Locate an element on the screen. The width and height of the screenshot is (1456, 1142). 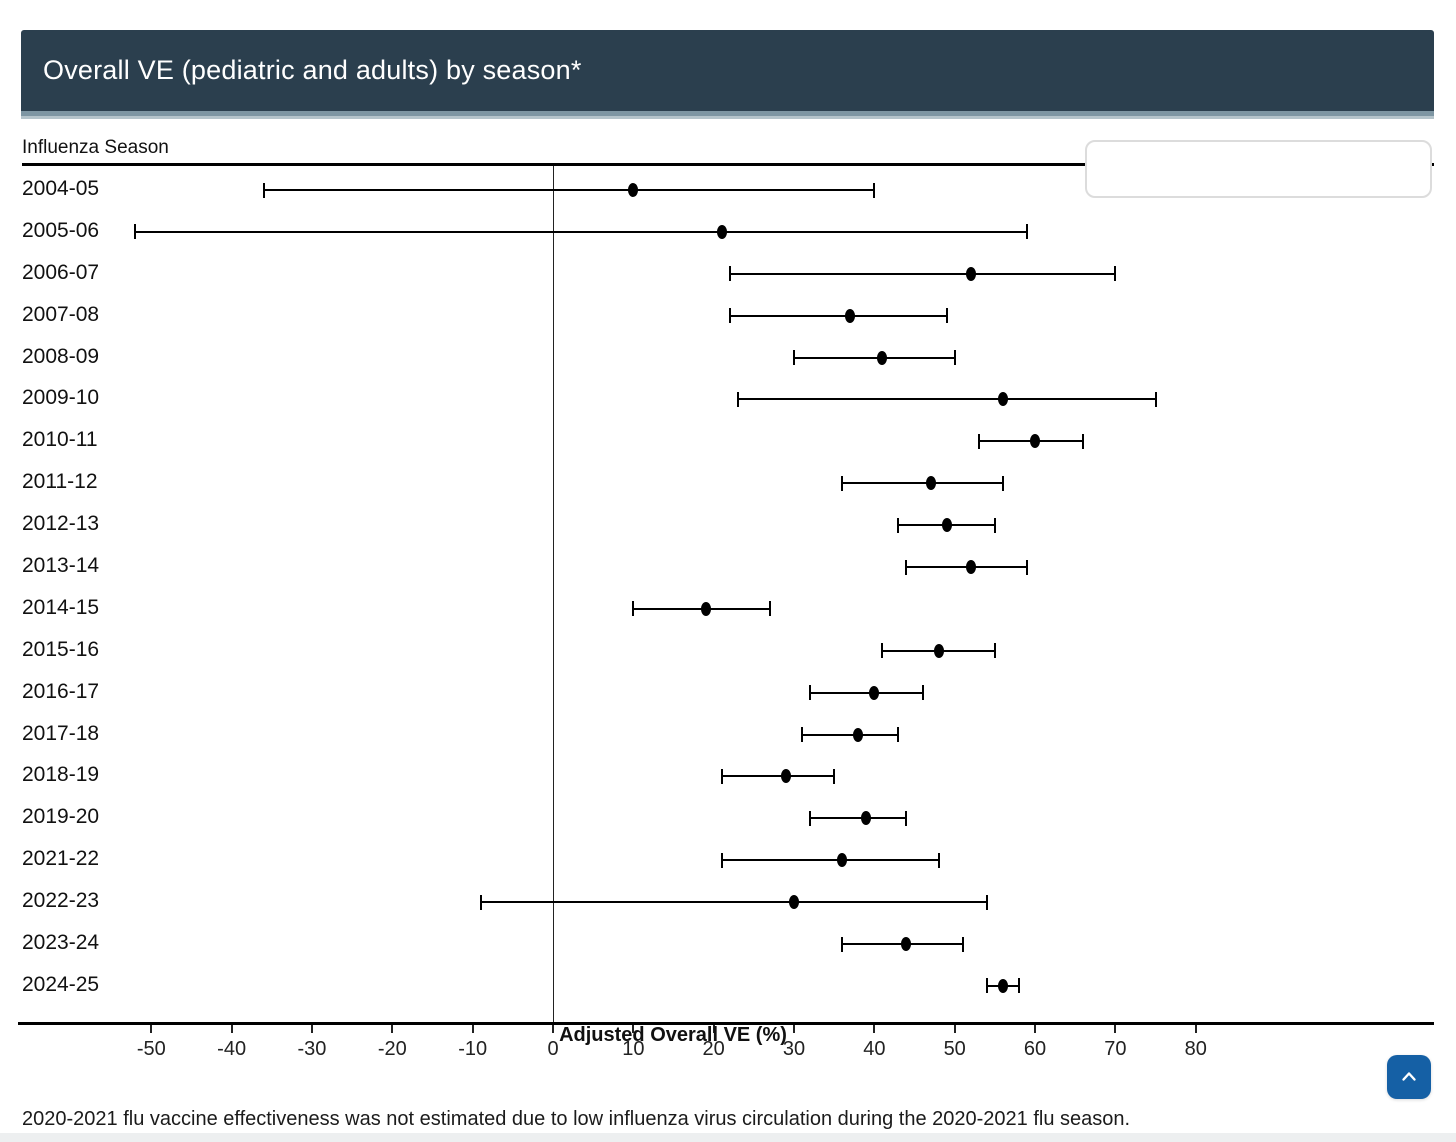
season-label: 2015-16 is located at coordinates (61, 649).